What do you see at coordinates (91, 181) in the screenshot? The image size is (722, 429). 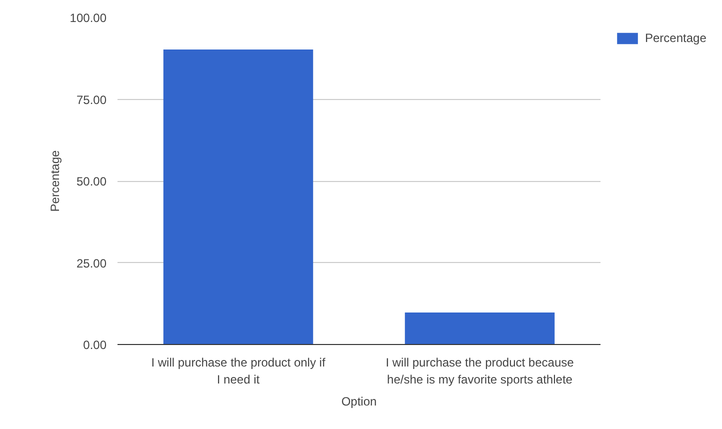 I see `y-tick-label: 50.00` at bounding box center [91, 181].